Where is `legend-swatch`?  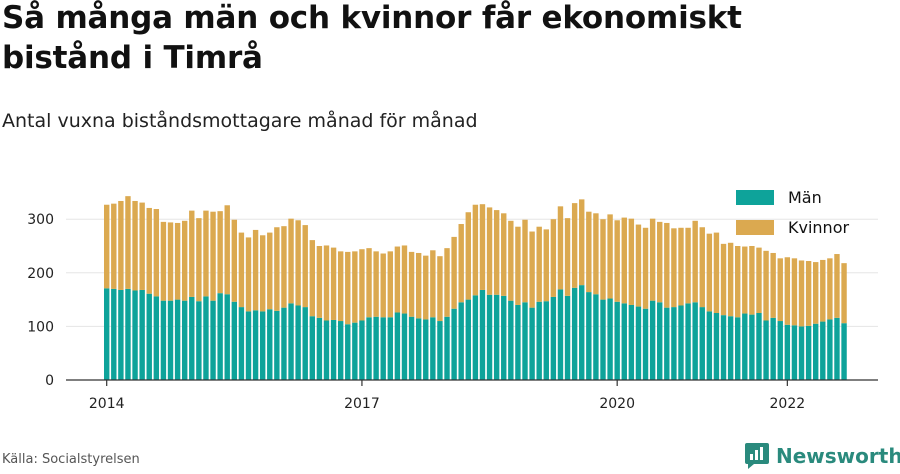 legend-swatch is located at coordinates (755, 227).